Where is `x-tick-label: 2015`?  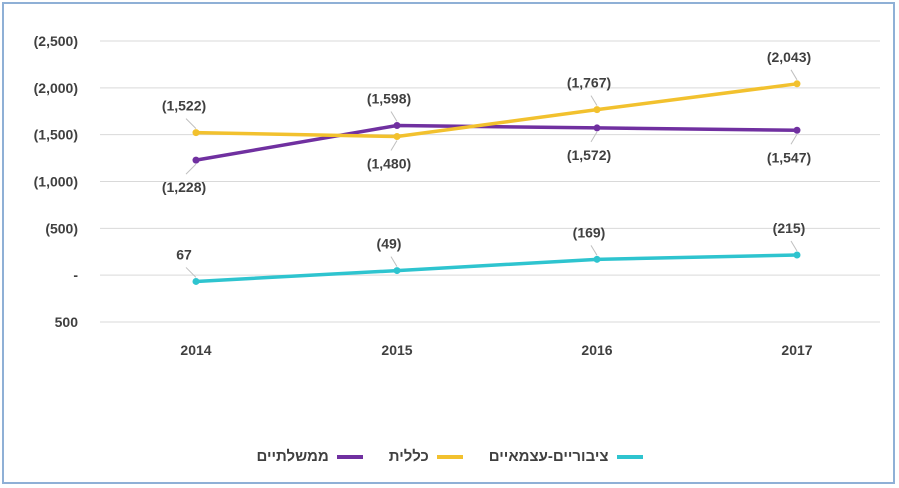 x-tick-label: 2015 is located at coordinates (396, 350).